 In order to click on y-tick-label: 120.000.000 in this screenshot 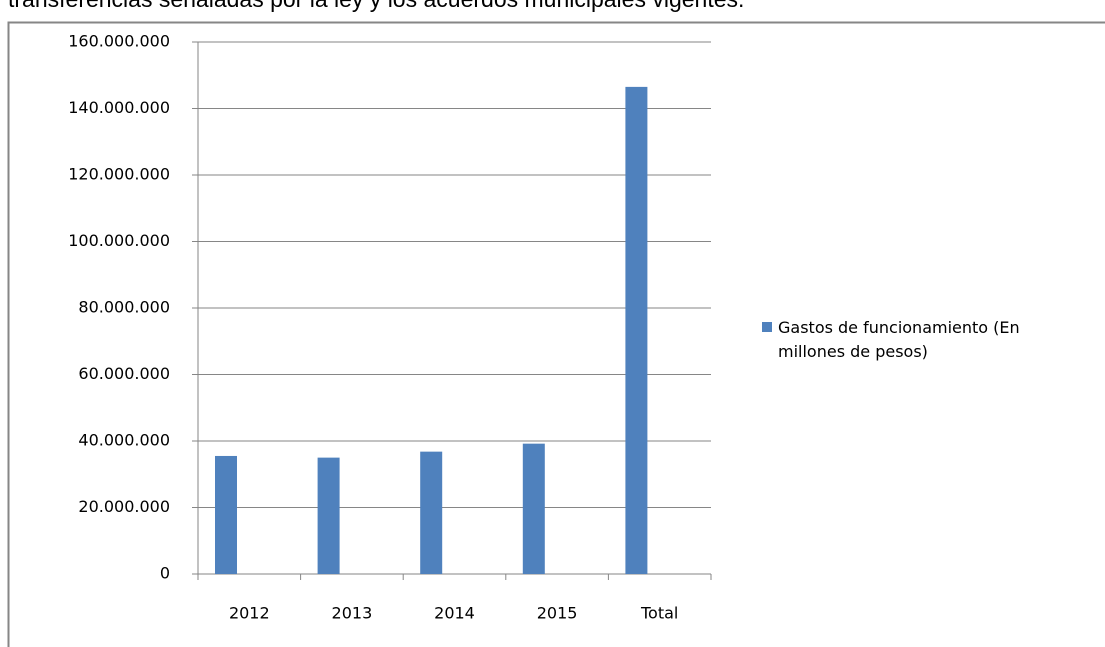, I will do `click(119, 174)`.